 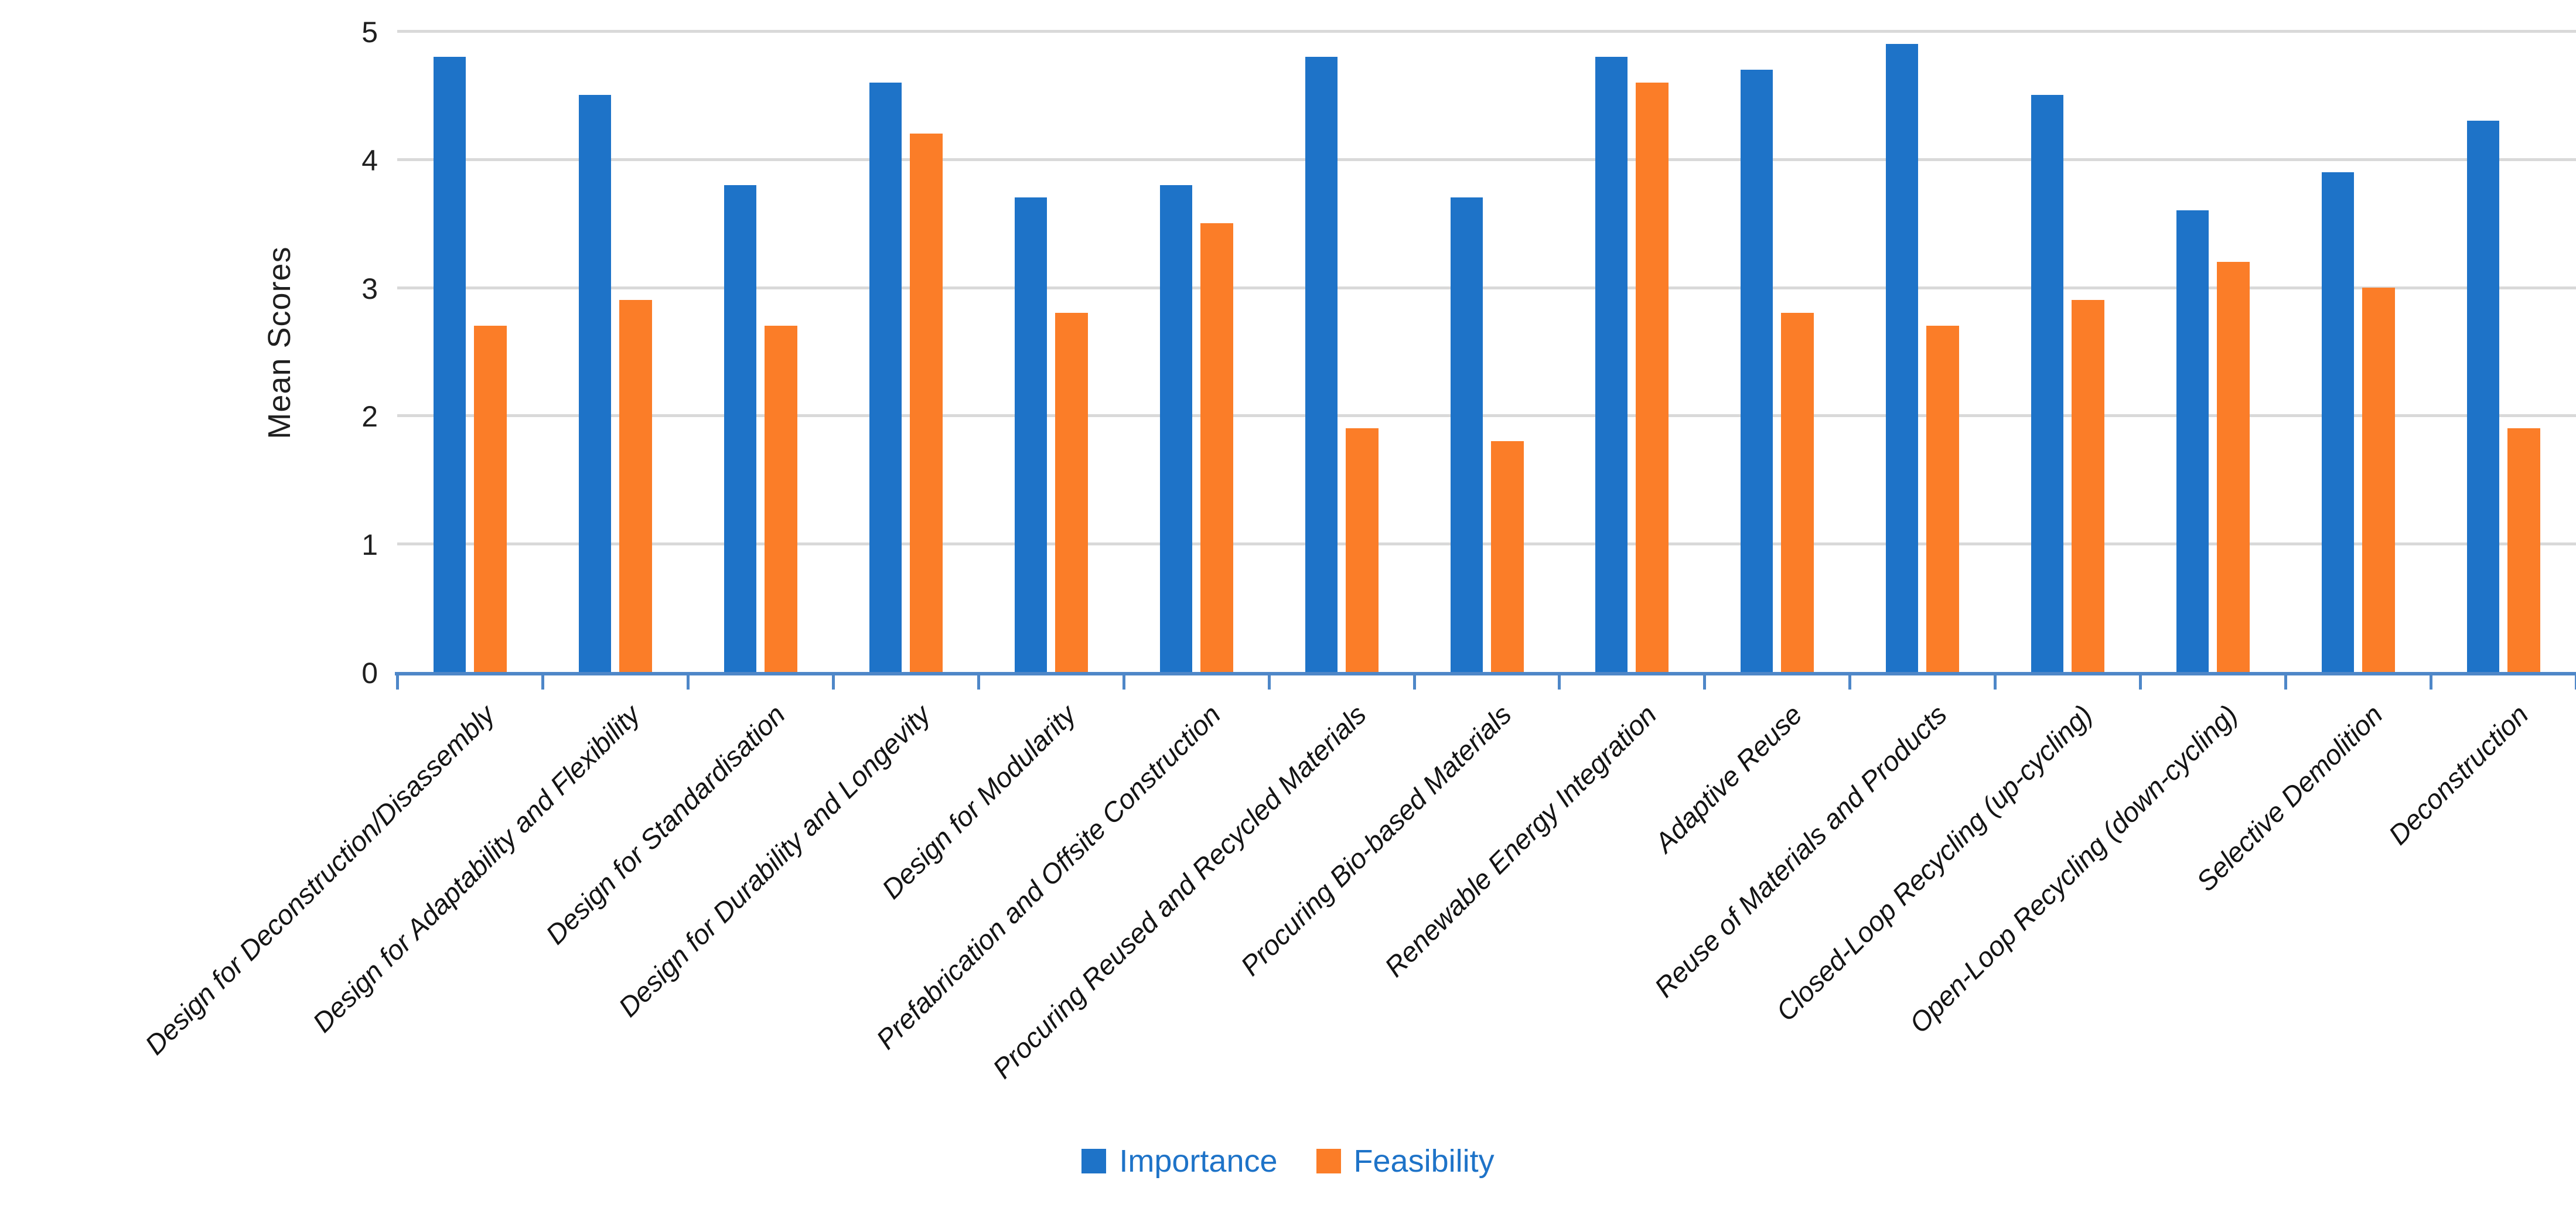 I want to click on x-category-label-11: Reuse of Materials and Products, so click(x=1800, y=851).